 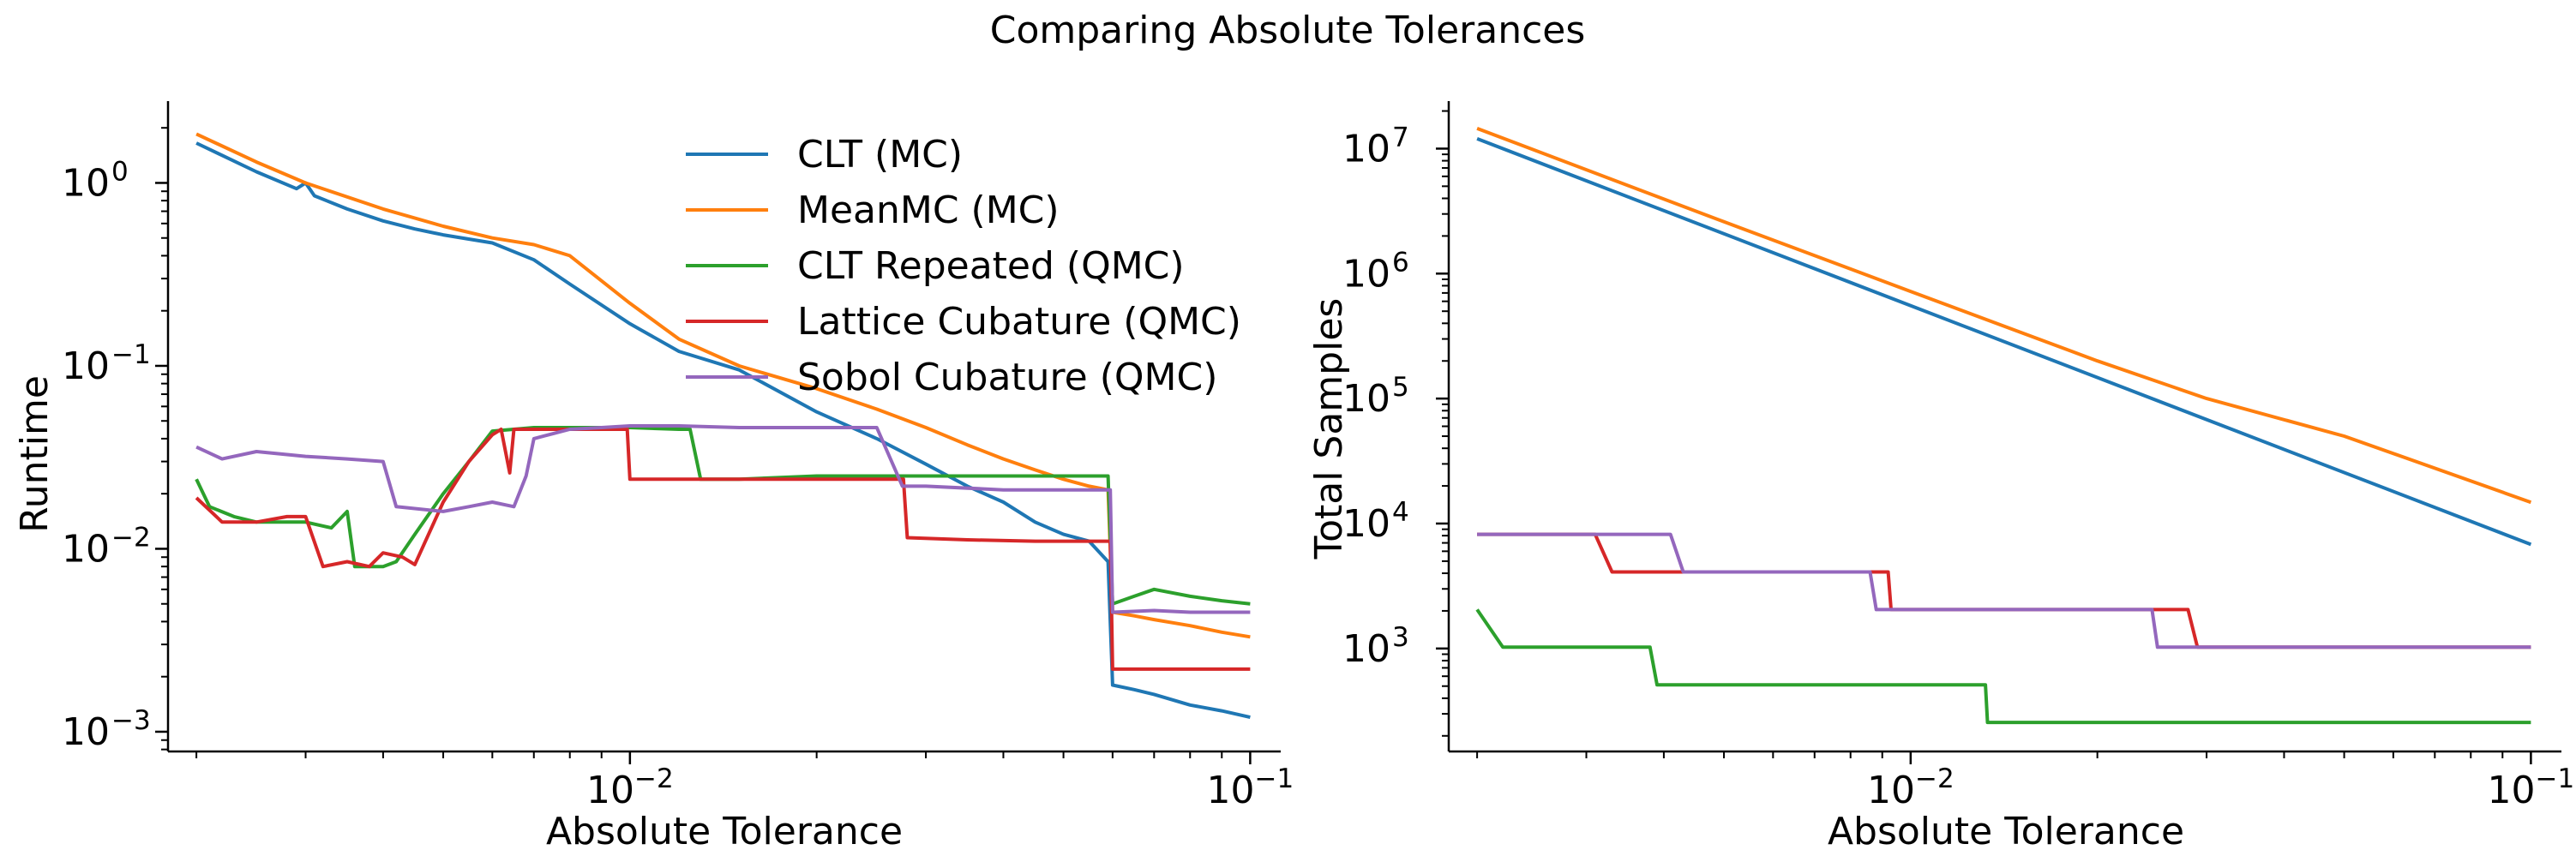 I want to click on legend-label: Lattice Cubature (QMC), so click(x=1019, y=322).